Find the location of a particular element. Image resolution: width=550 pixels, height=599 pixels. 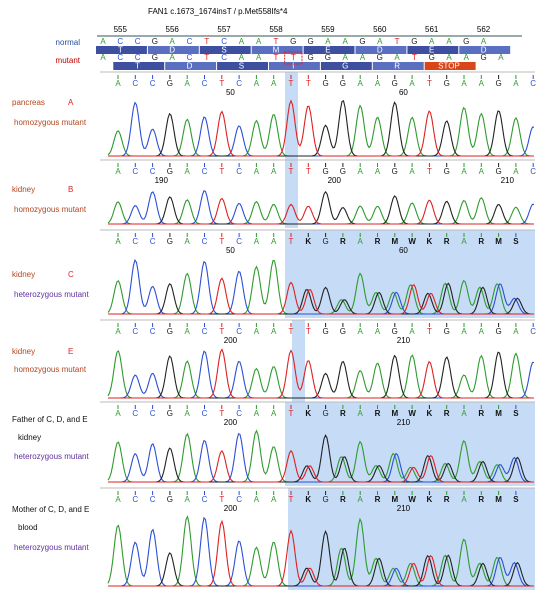

panel-letter: E is located at coordinates (70, 351).